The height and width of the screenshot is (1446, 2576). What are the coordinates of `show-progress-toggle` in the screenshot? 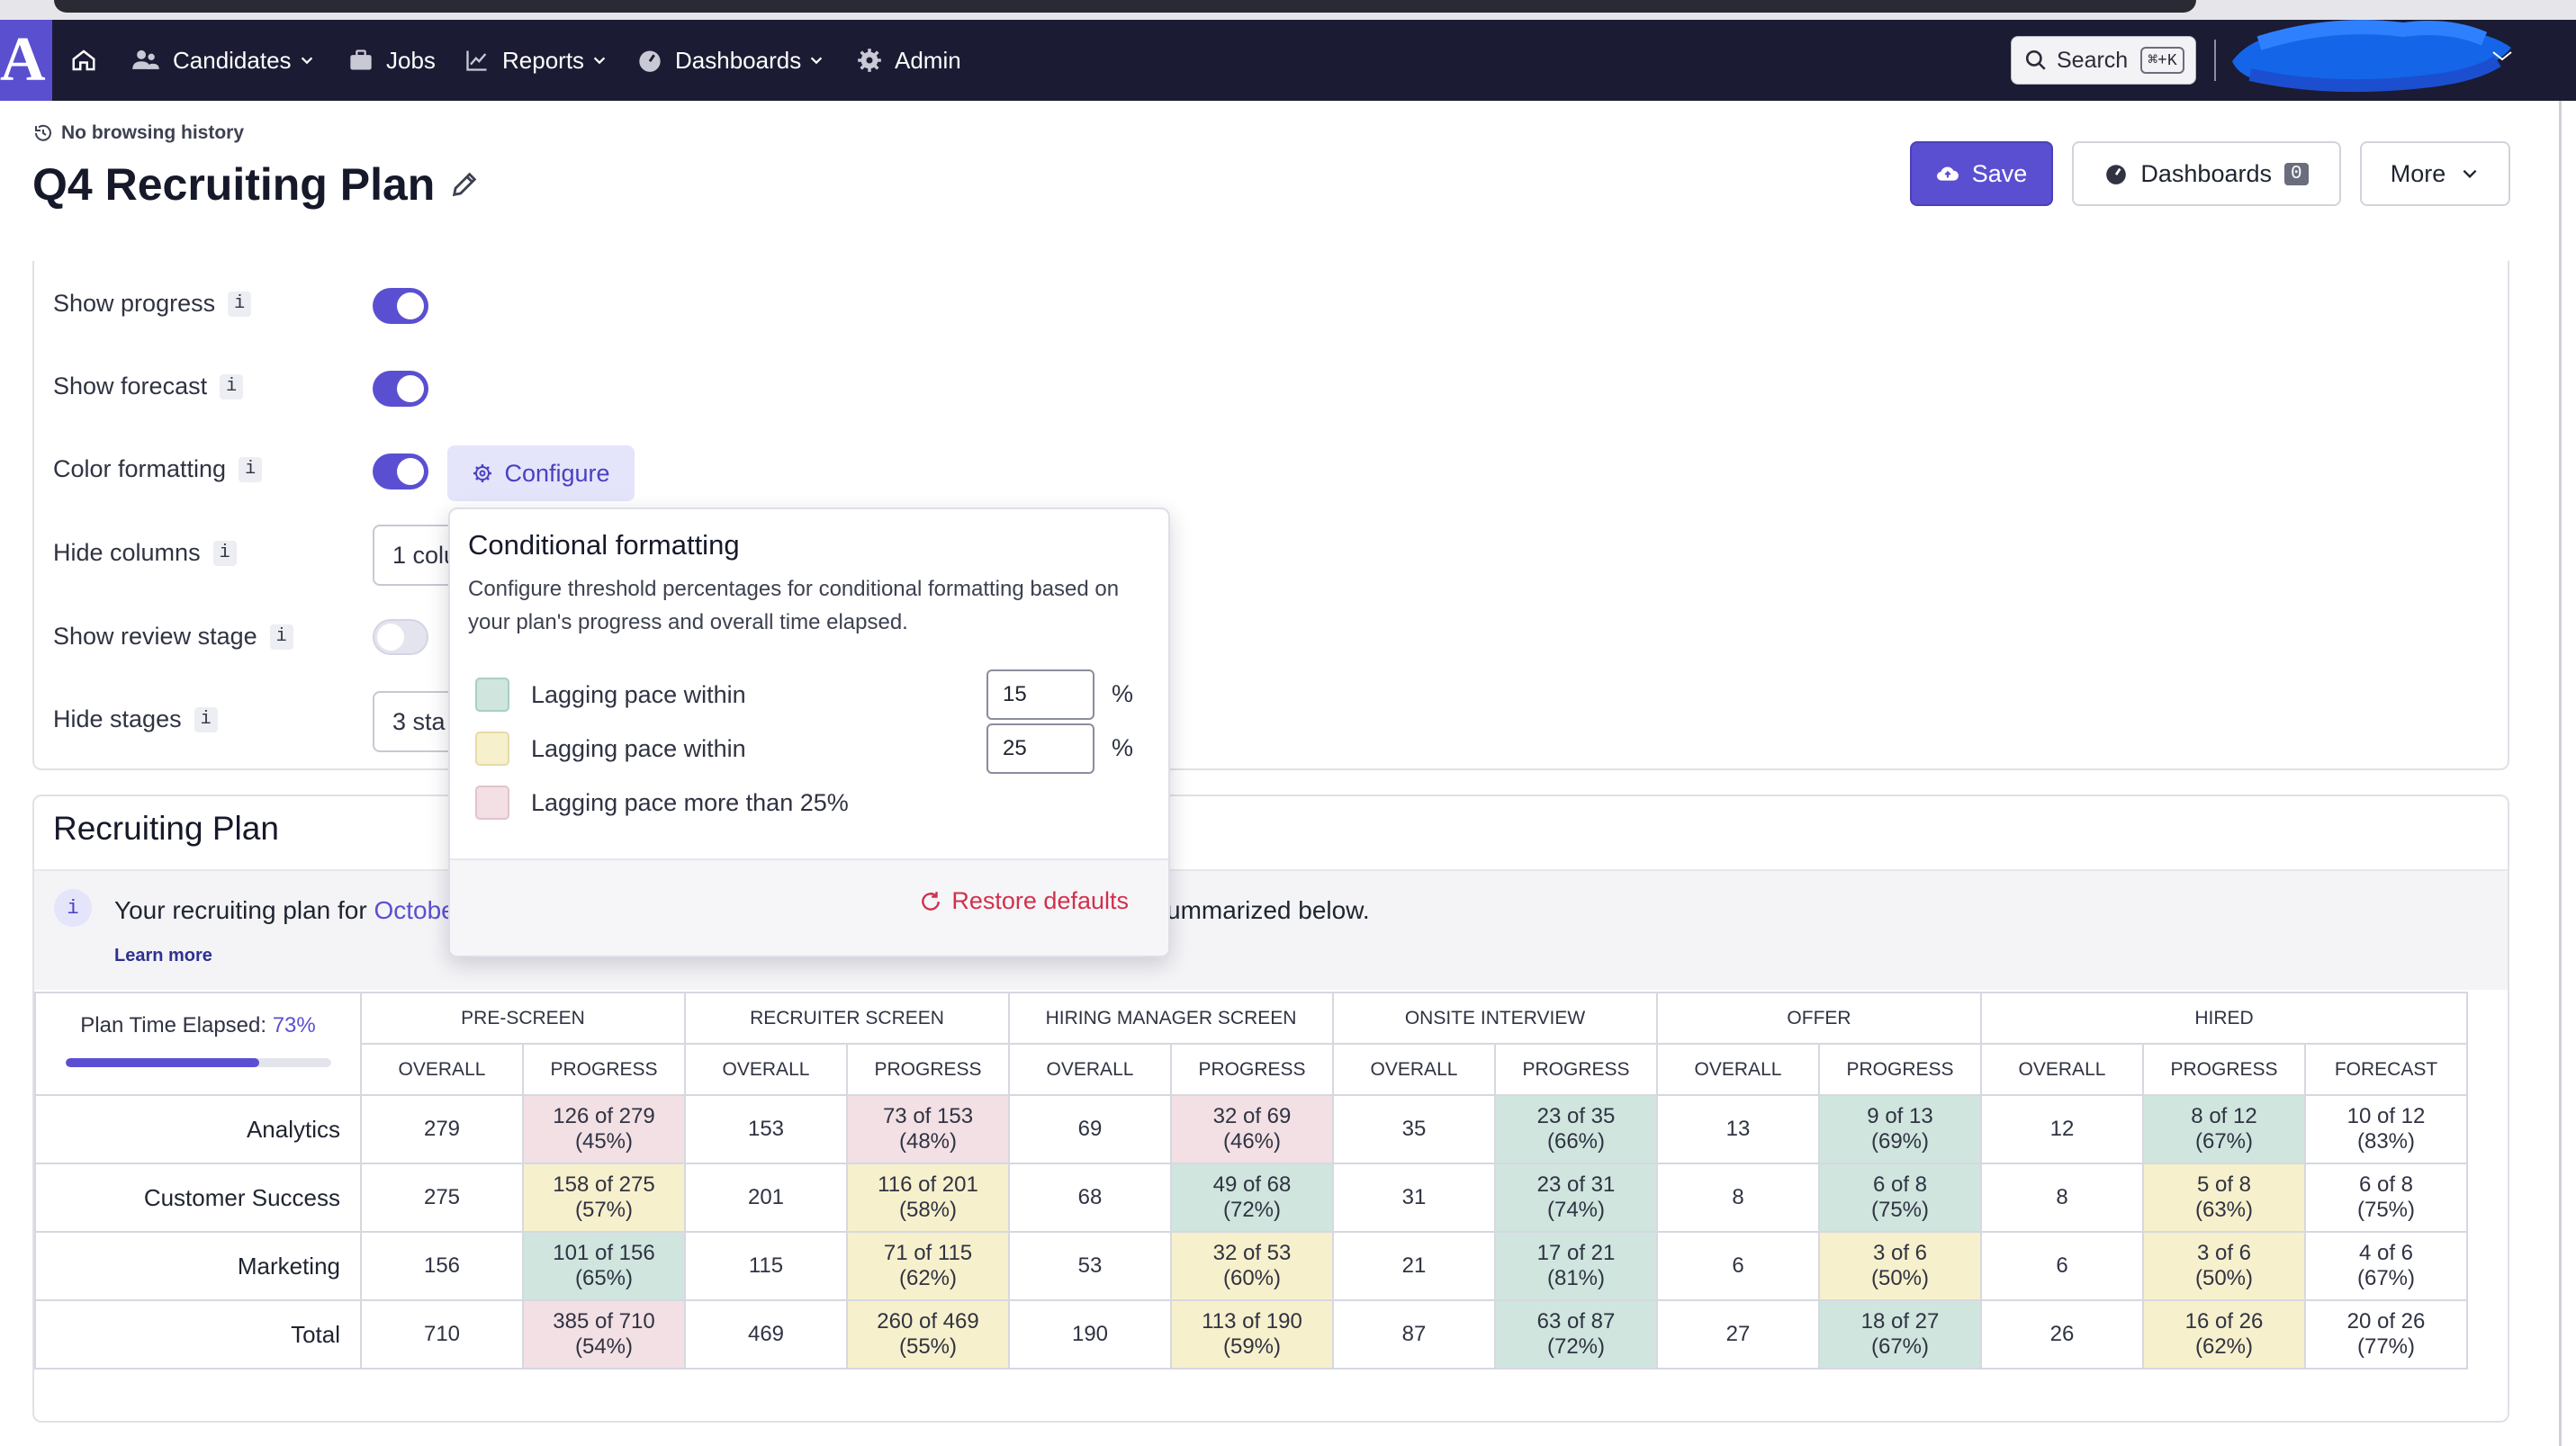 It's located at (400, 306).